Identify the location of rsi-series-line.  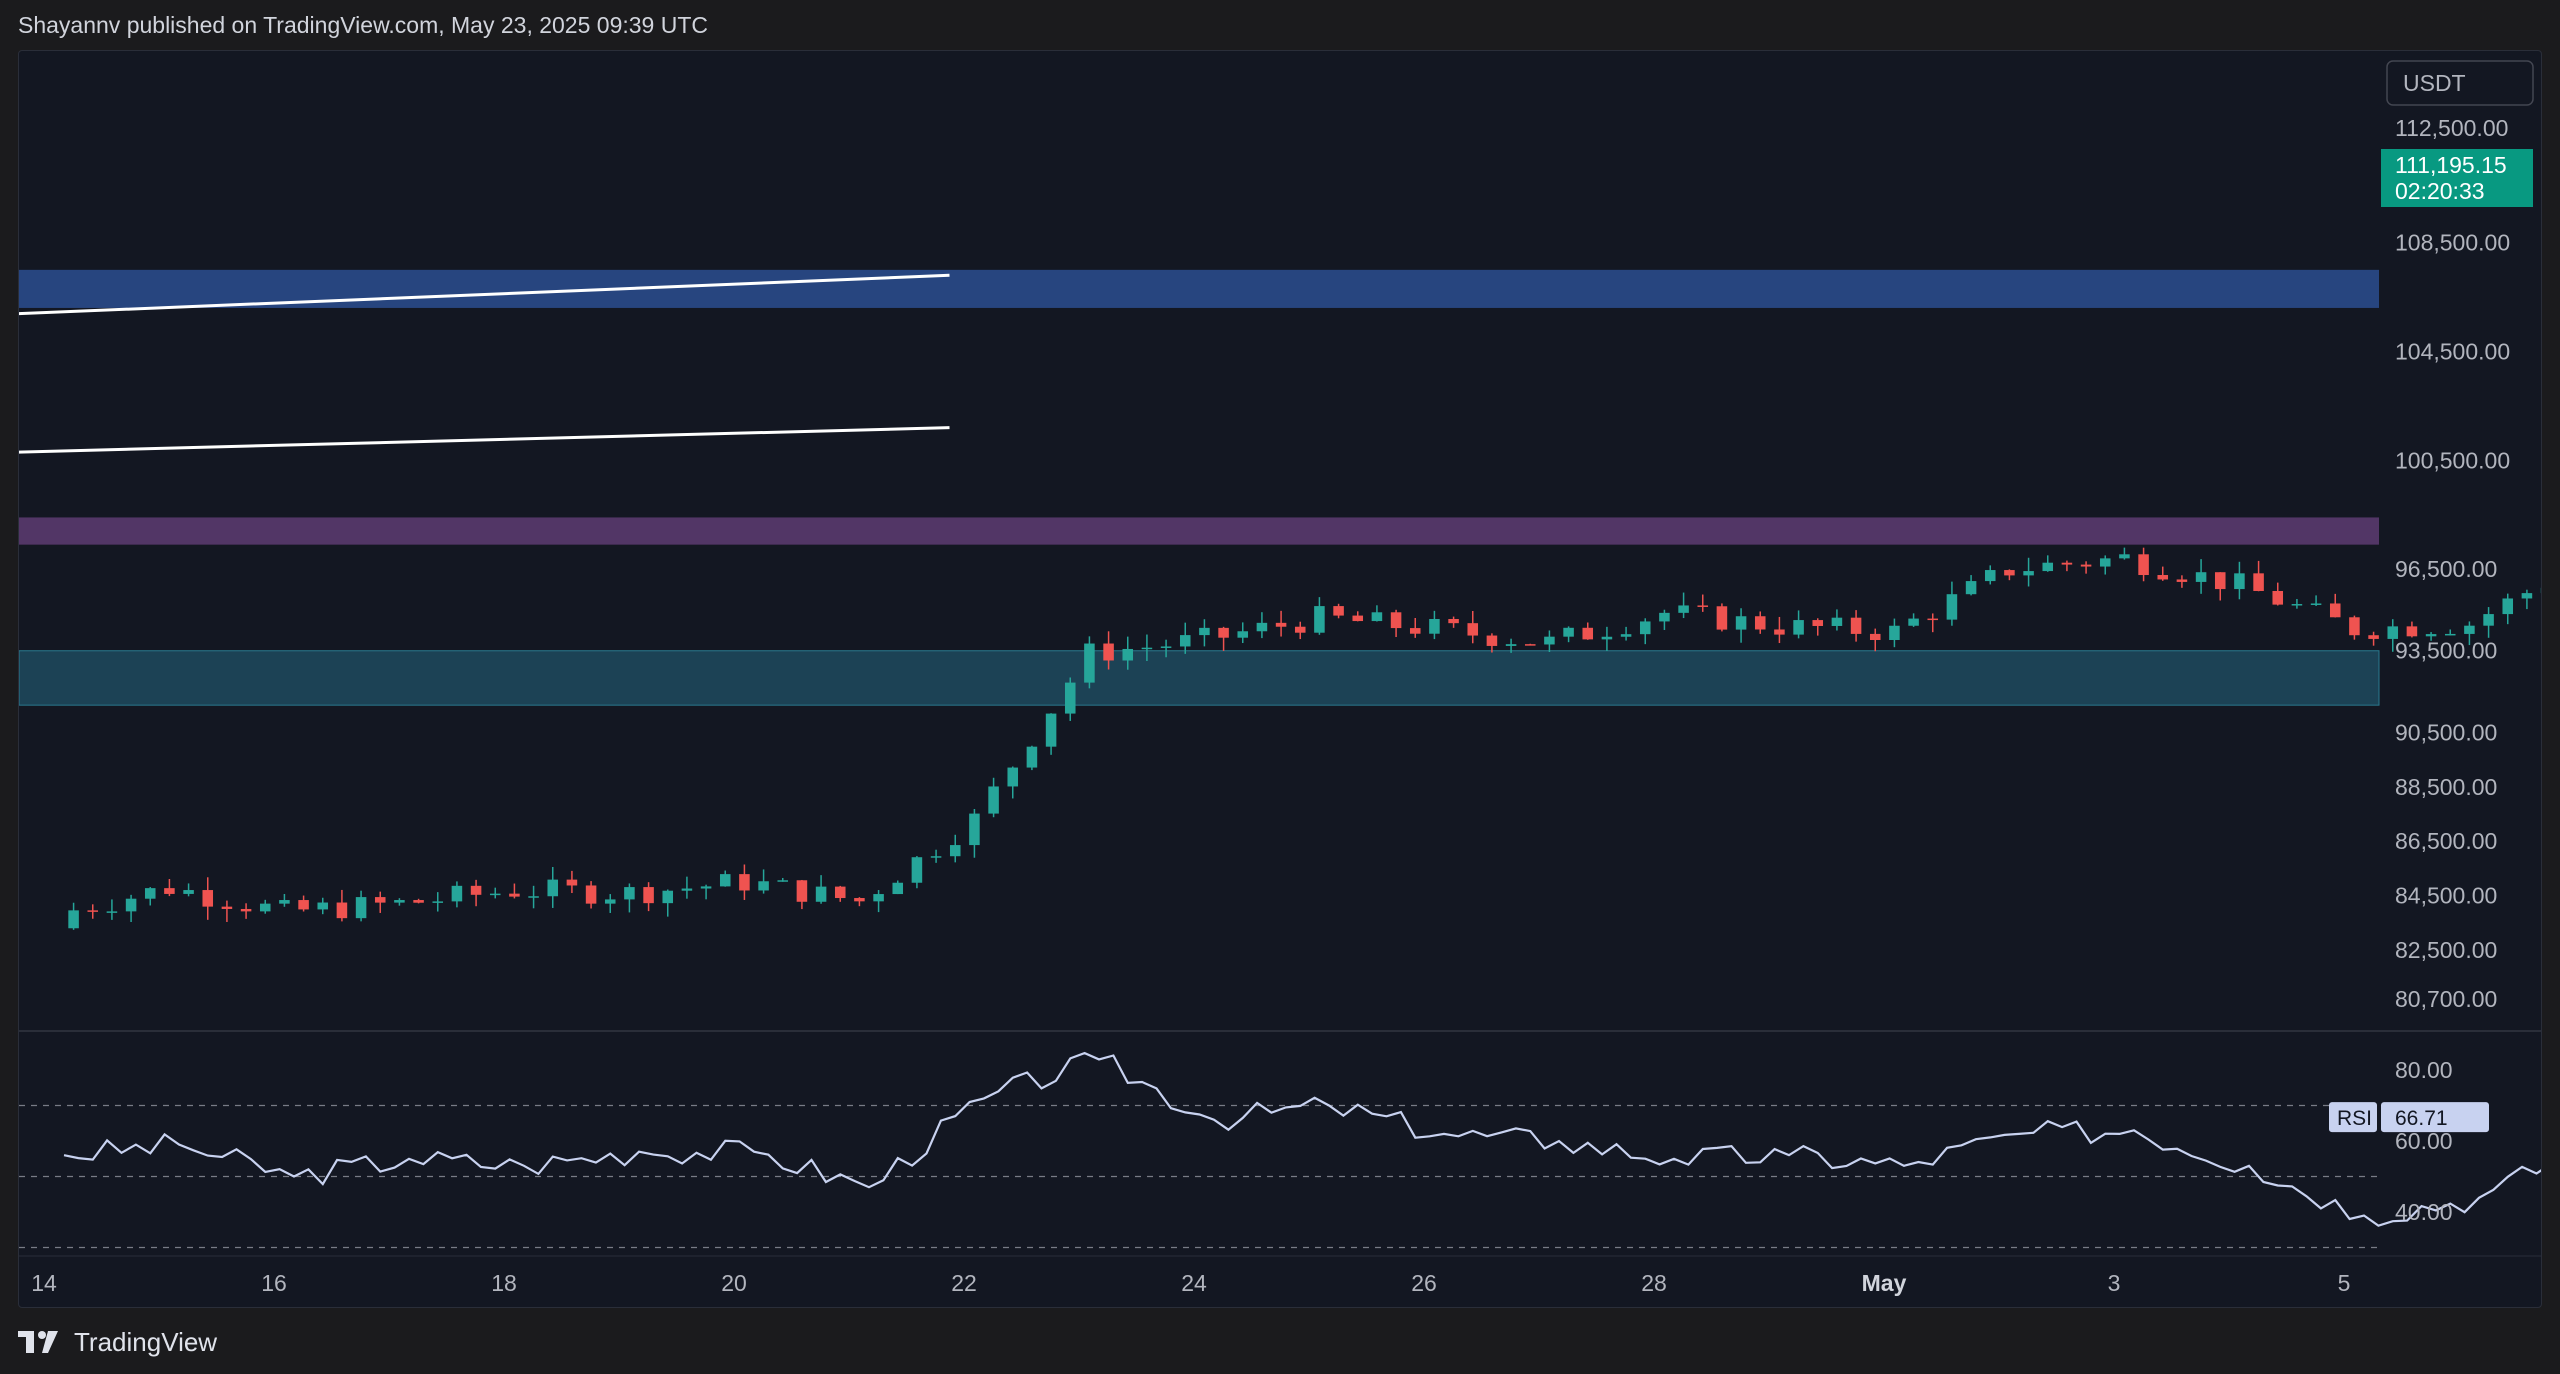
(1302, 1139).